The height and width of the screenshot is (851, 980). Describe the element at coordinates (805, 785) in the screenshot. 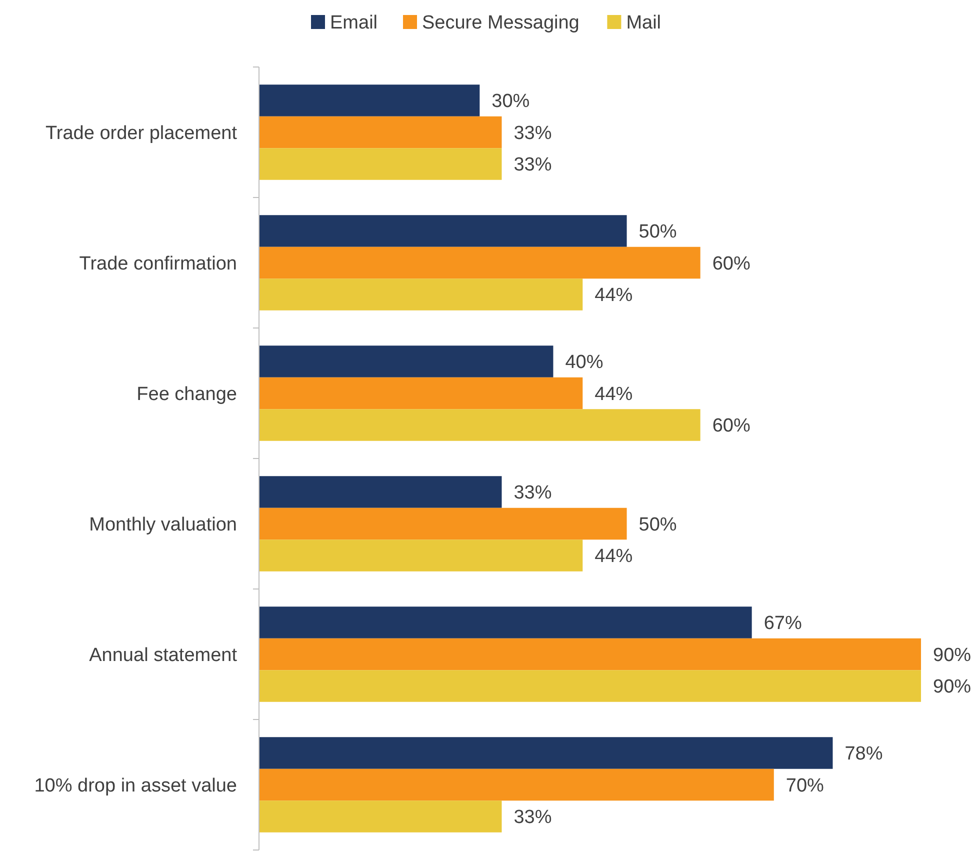

I see `data-label: 70%` at that location.